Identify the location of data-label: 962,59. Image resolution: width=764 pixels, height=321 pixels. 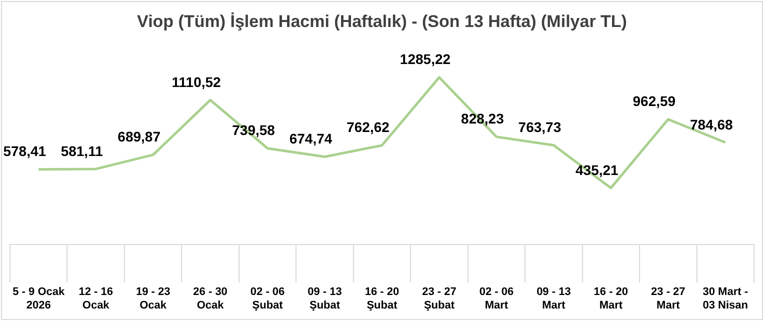
(654, 101).